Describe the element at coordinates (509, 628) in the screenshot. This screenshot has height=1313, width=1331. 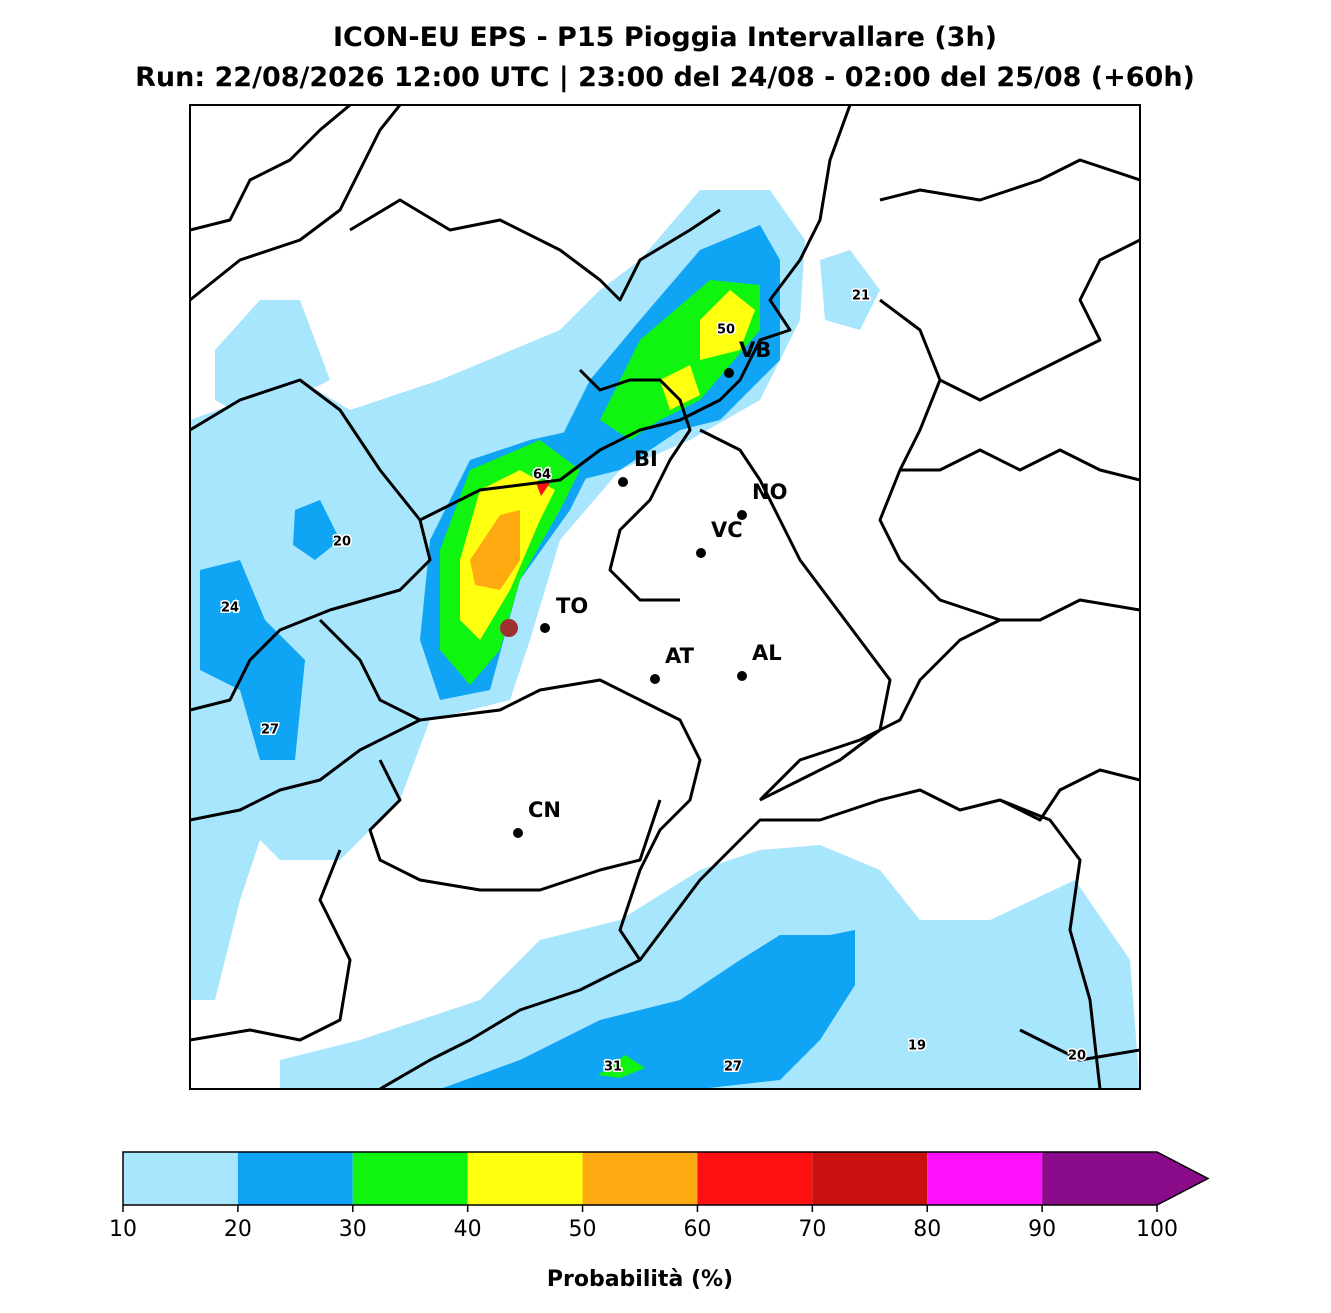
I see `site-marker` at that location.